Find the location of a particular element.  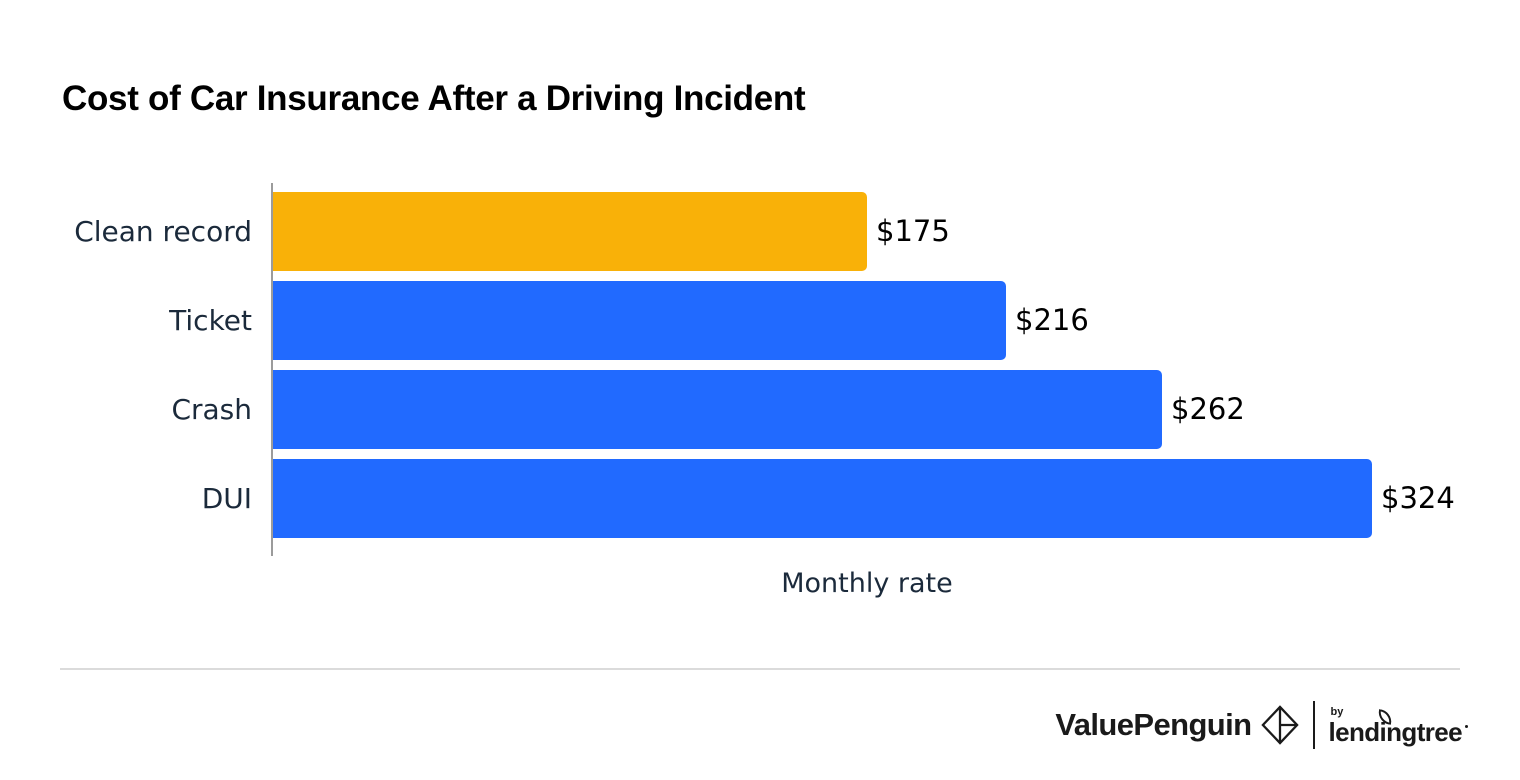

byline-label: by is located at coordinates (1337, 711).